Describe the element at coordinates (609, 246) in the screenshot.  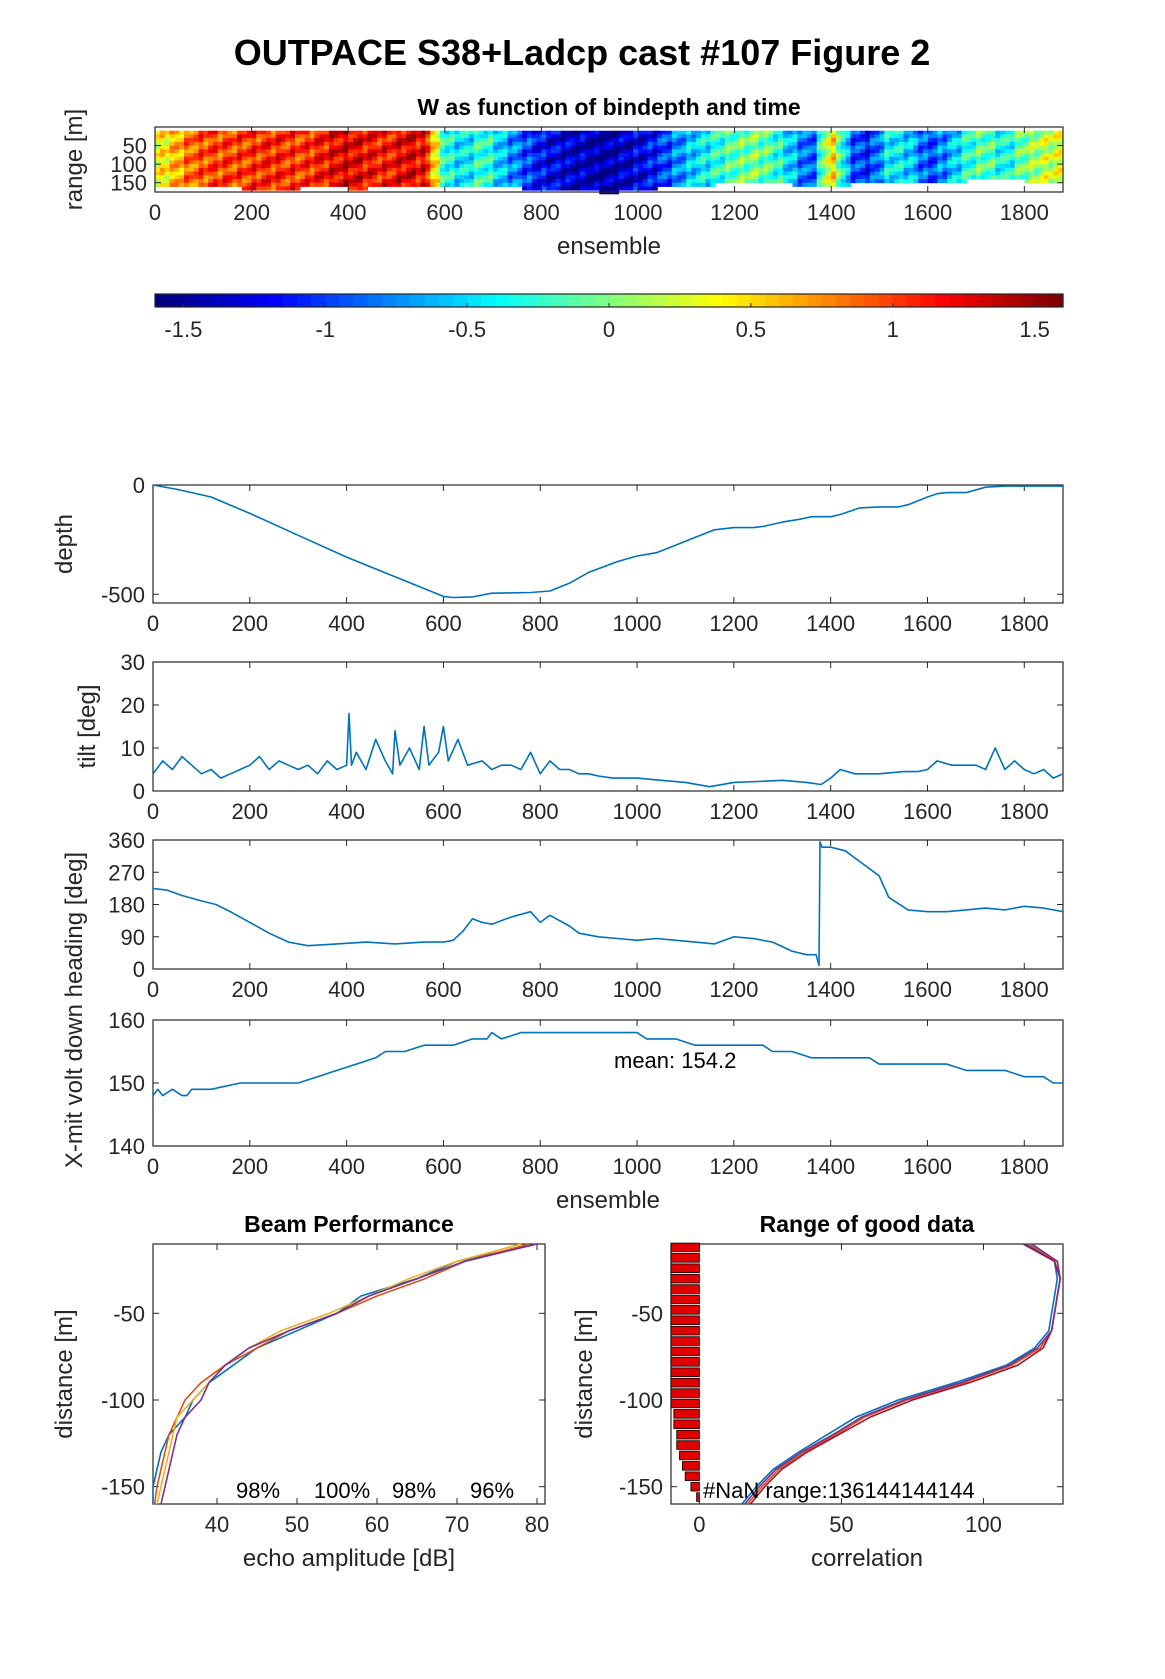
I see `w-section-xlabel: ensemble` at that location.